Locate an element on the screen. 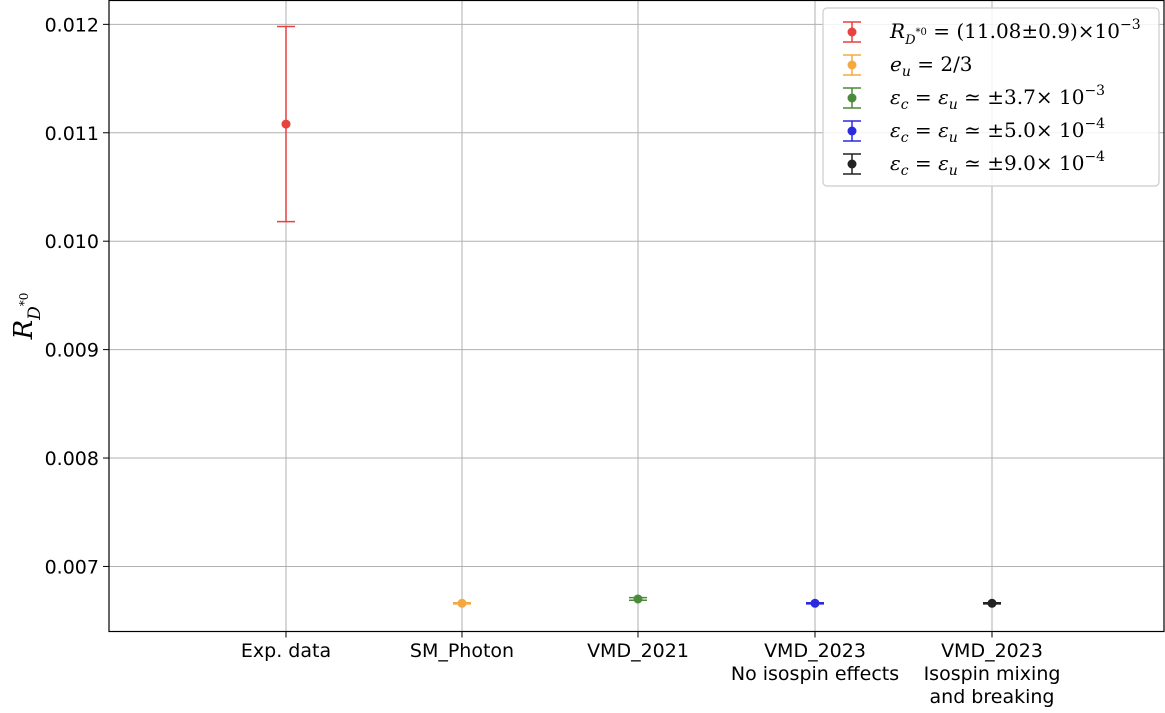 The width and height of the screenshot is (1165, 713). svg-text: RD*0 is located at coordinates (27, 317).